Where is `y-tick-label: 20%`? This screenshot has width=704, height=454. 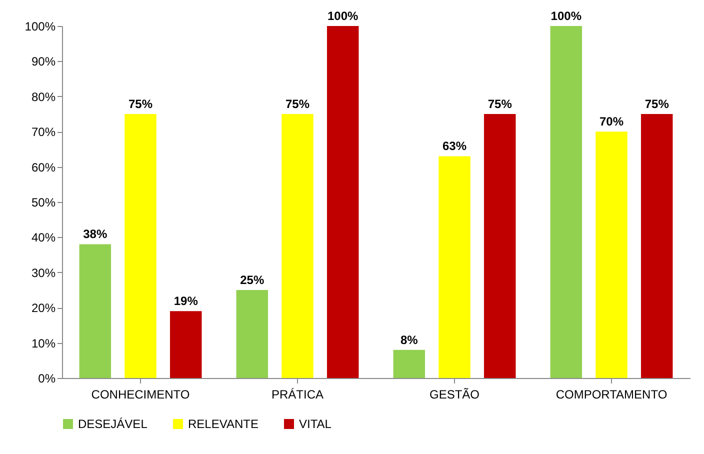 y-tick-label: 20% is located at coordinates (43, 308).